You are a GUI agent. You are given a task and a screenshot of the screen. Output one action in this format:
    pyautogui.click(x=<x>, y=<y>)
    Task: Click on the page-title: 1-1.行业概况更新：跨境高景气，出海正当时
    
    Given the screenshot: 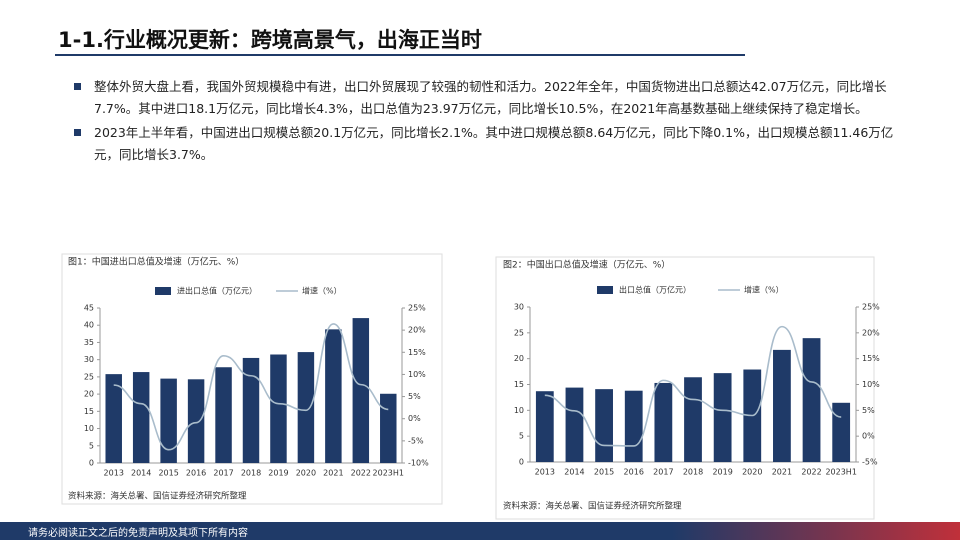 What is the action you would take?
    pyautogui.click(x=270, y=40)
    